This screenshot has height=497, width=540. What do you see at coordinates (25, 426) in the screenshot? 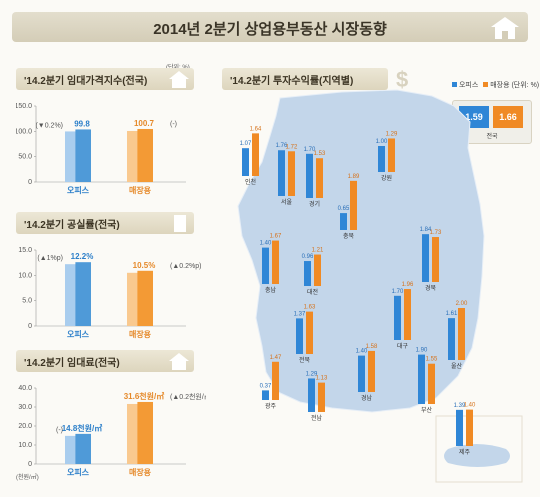
I see `y-tick-label: 20.0` at bounding box center [25, 426].